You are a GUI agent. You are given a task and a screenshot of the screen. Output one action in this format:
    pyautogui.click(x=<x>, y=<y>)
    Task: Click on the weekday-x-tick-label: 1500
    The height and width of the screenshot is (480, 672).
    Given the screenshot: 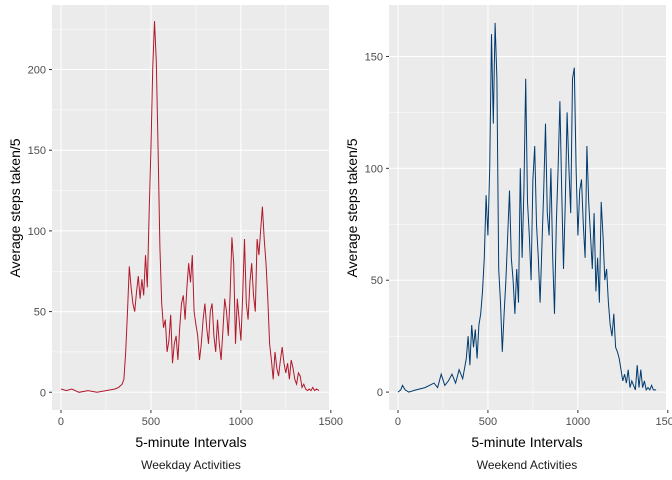 What is the action you would take?
    pyautogui.click(x=331, y=422)
    